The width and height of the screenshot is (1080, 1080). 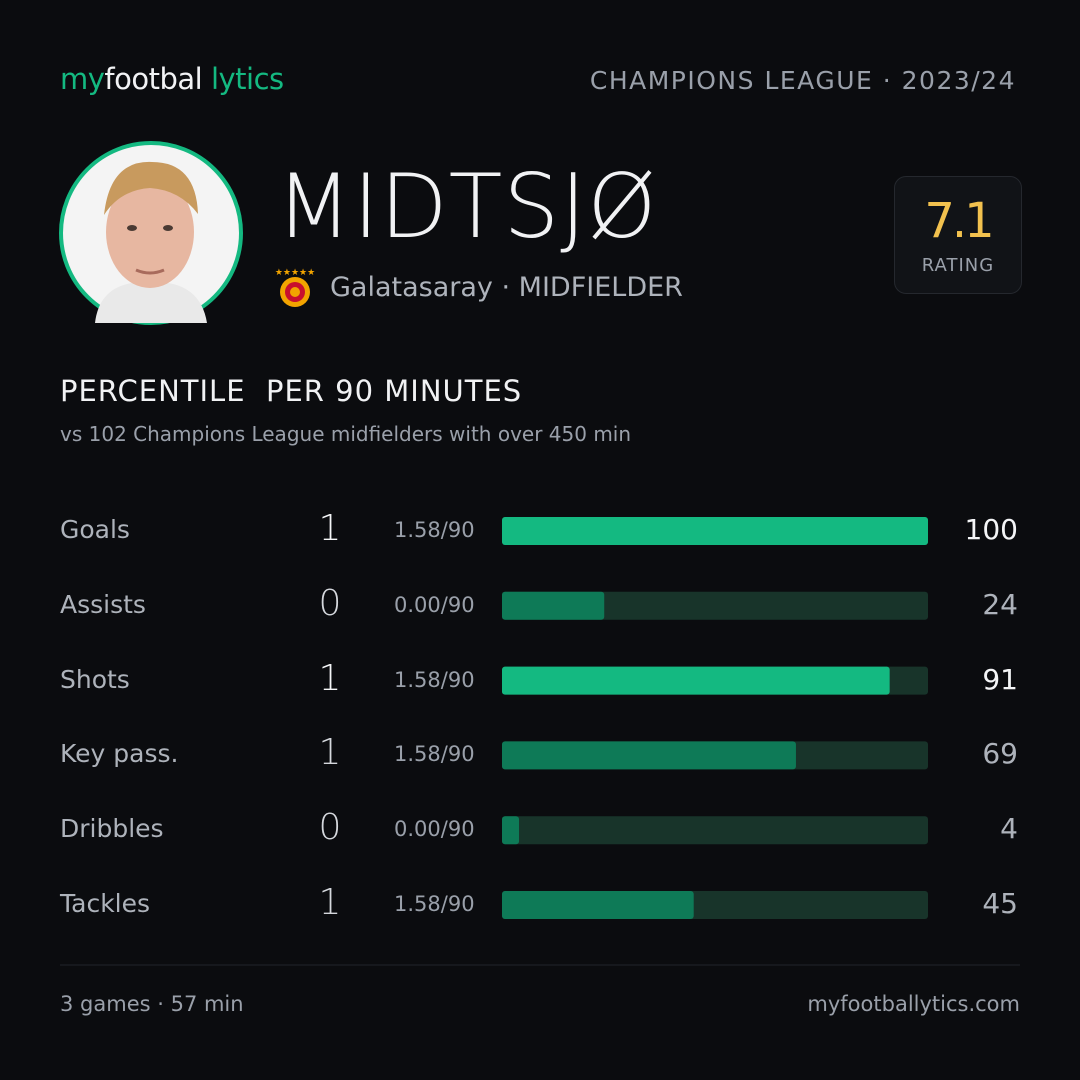 I want to click on rating-value: 7.1, so click(x=959, y=221).